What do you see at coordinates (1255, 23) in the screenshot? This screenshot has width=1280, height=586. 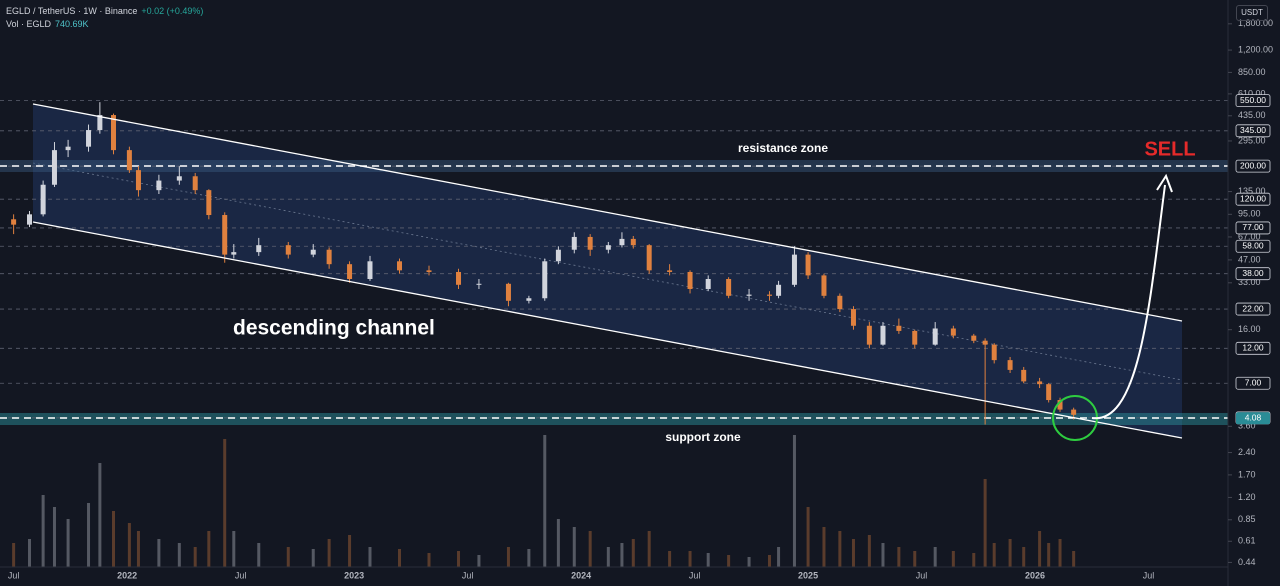 I see `y-tick-label: 1,800.00` at bounding box center [1255, 23].